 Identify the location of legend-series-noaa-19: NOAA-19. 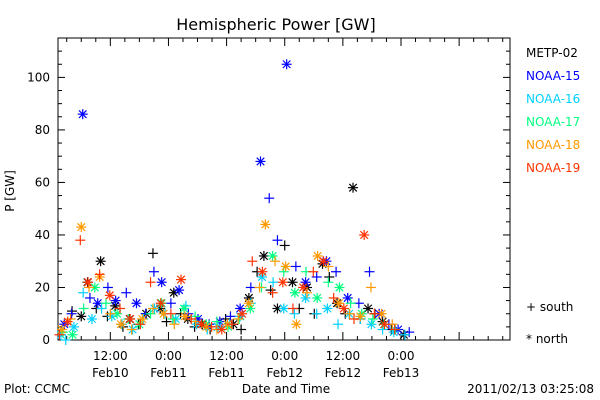
(553, 168).